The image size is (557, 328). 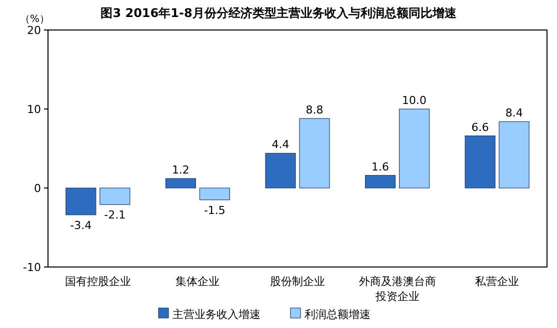 I want to click on legend-label: 利润总额增速, so click(x=337, y=314).